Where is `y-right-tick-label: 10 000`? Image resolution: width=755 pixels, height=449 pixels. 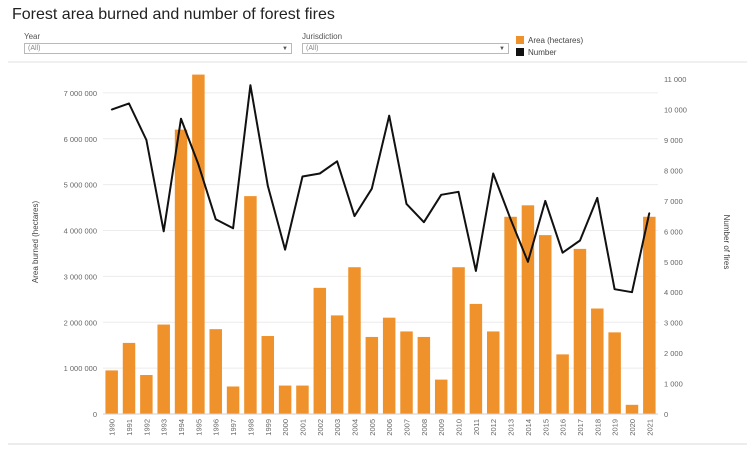 y-right-tick-label: 10 000 is located at coordinates (675, 110).